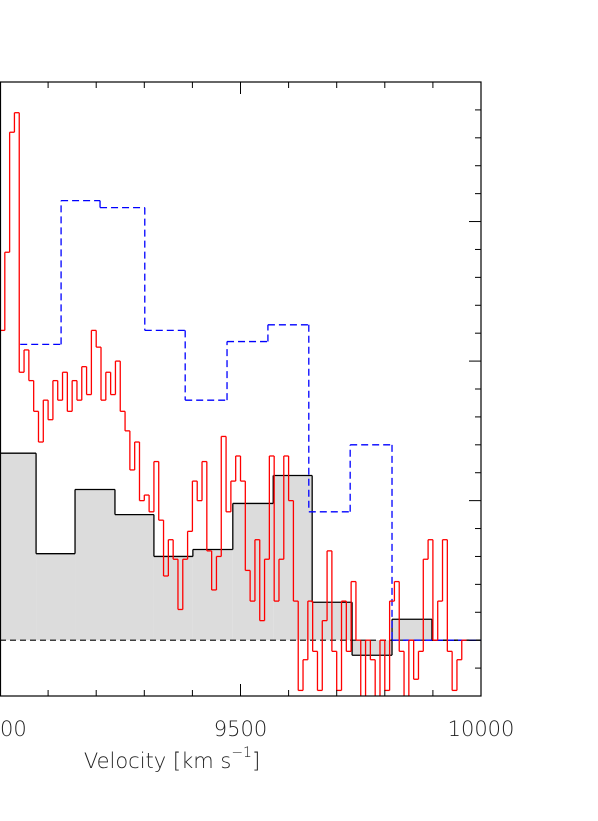 The height and width of the screenshot is (821, 598). Describe the element at coordinates (13, 729) in the screenshot. I see `x-tick-label: 9000` at that location.